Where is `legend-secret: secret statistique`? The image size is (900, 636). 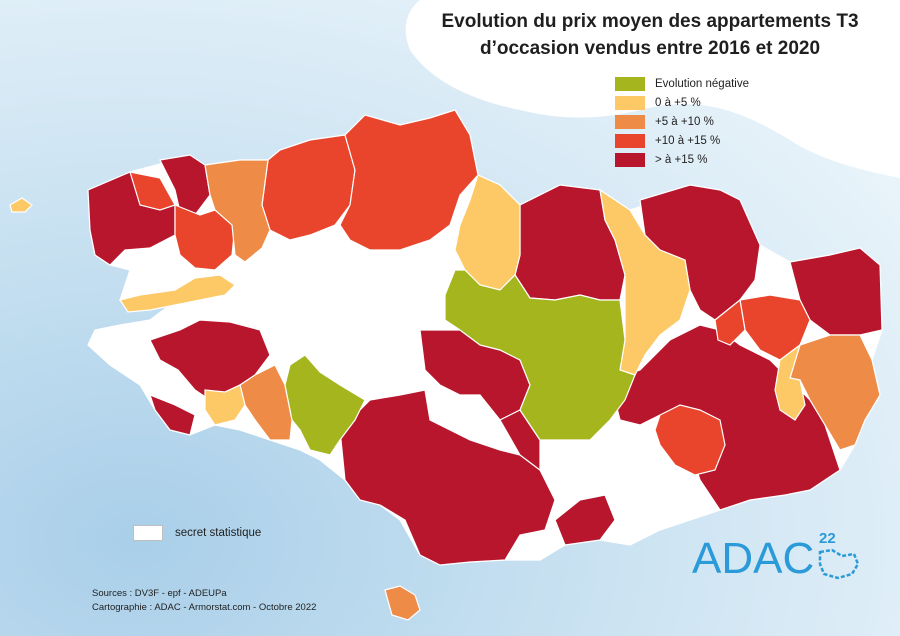 legend-secret: secret statistique is located at coordinates (197, 533).